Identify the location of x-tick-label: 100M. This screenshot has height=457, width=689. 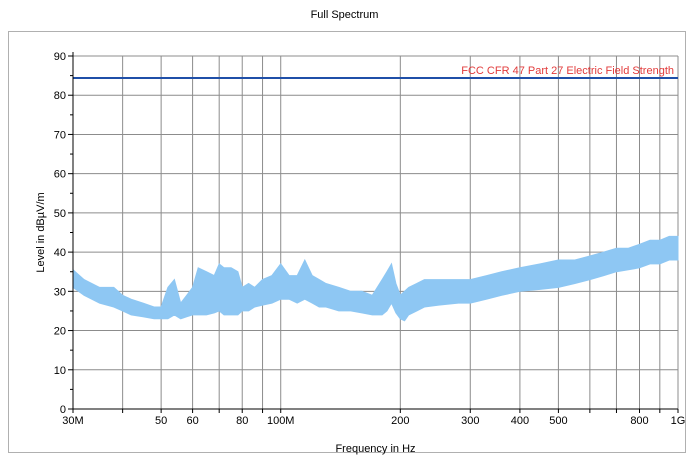
(281, 421).